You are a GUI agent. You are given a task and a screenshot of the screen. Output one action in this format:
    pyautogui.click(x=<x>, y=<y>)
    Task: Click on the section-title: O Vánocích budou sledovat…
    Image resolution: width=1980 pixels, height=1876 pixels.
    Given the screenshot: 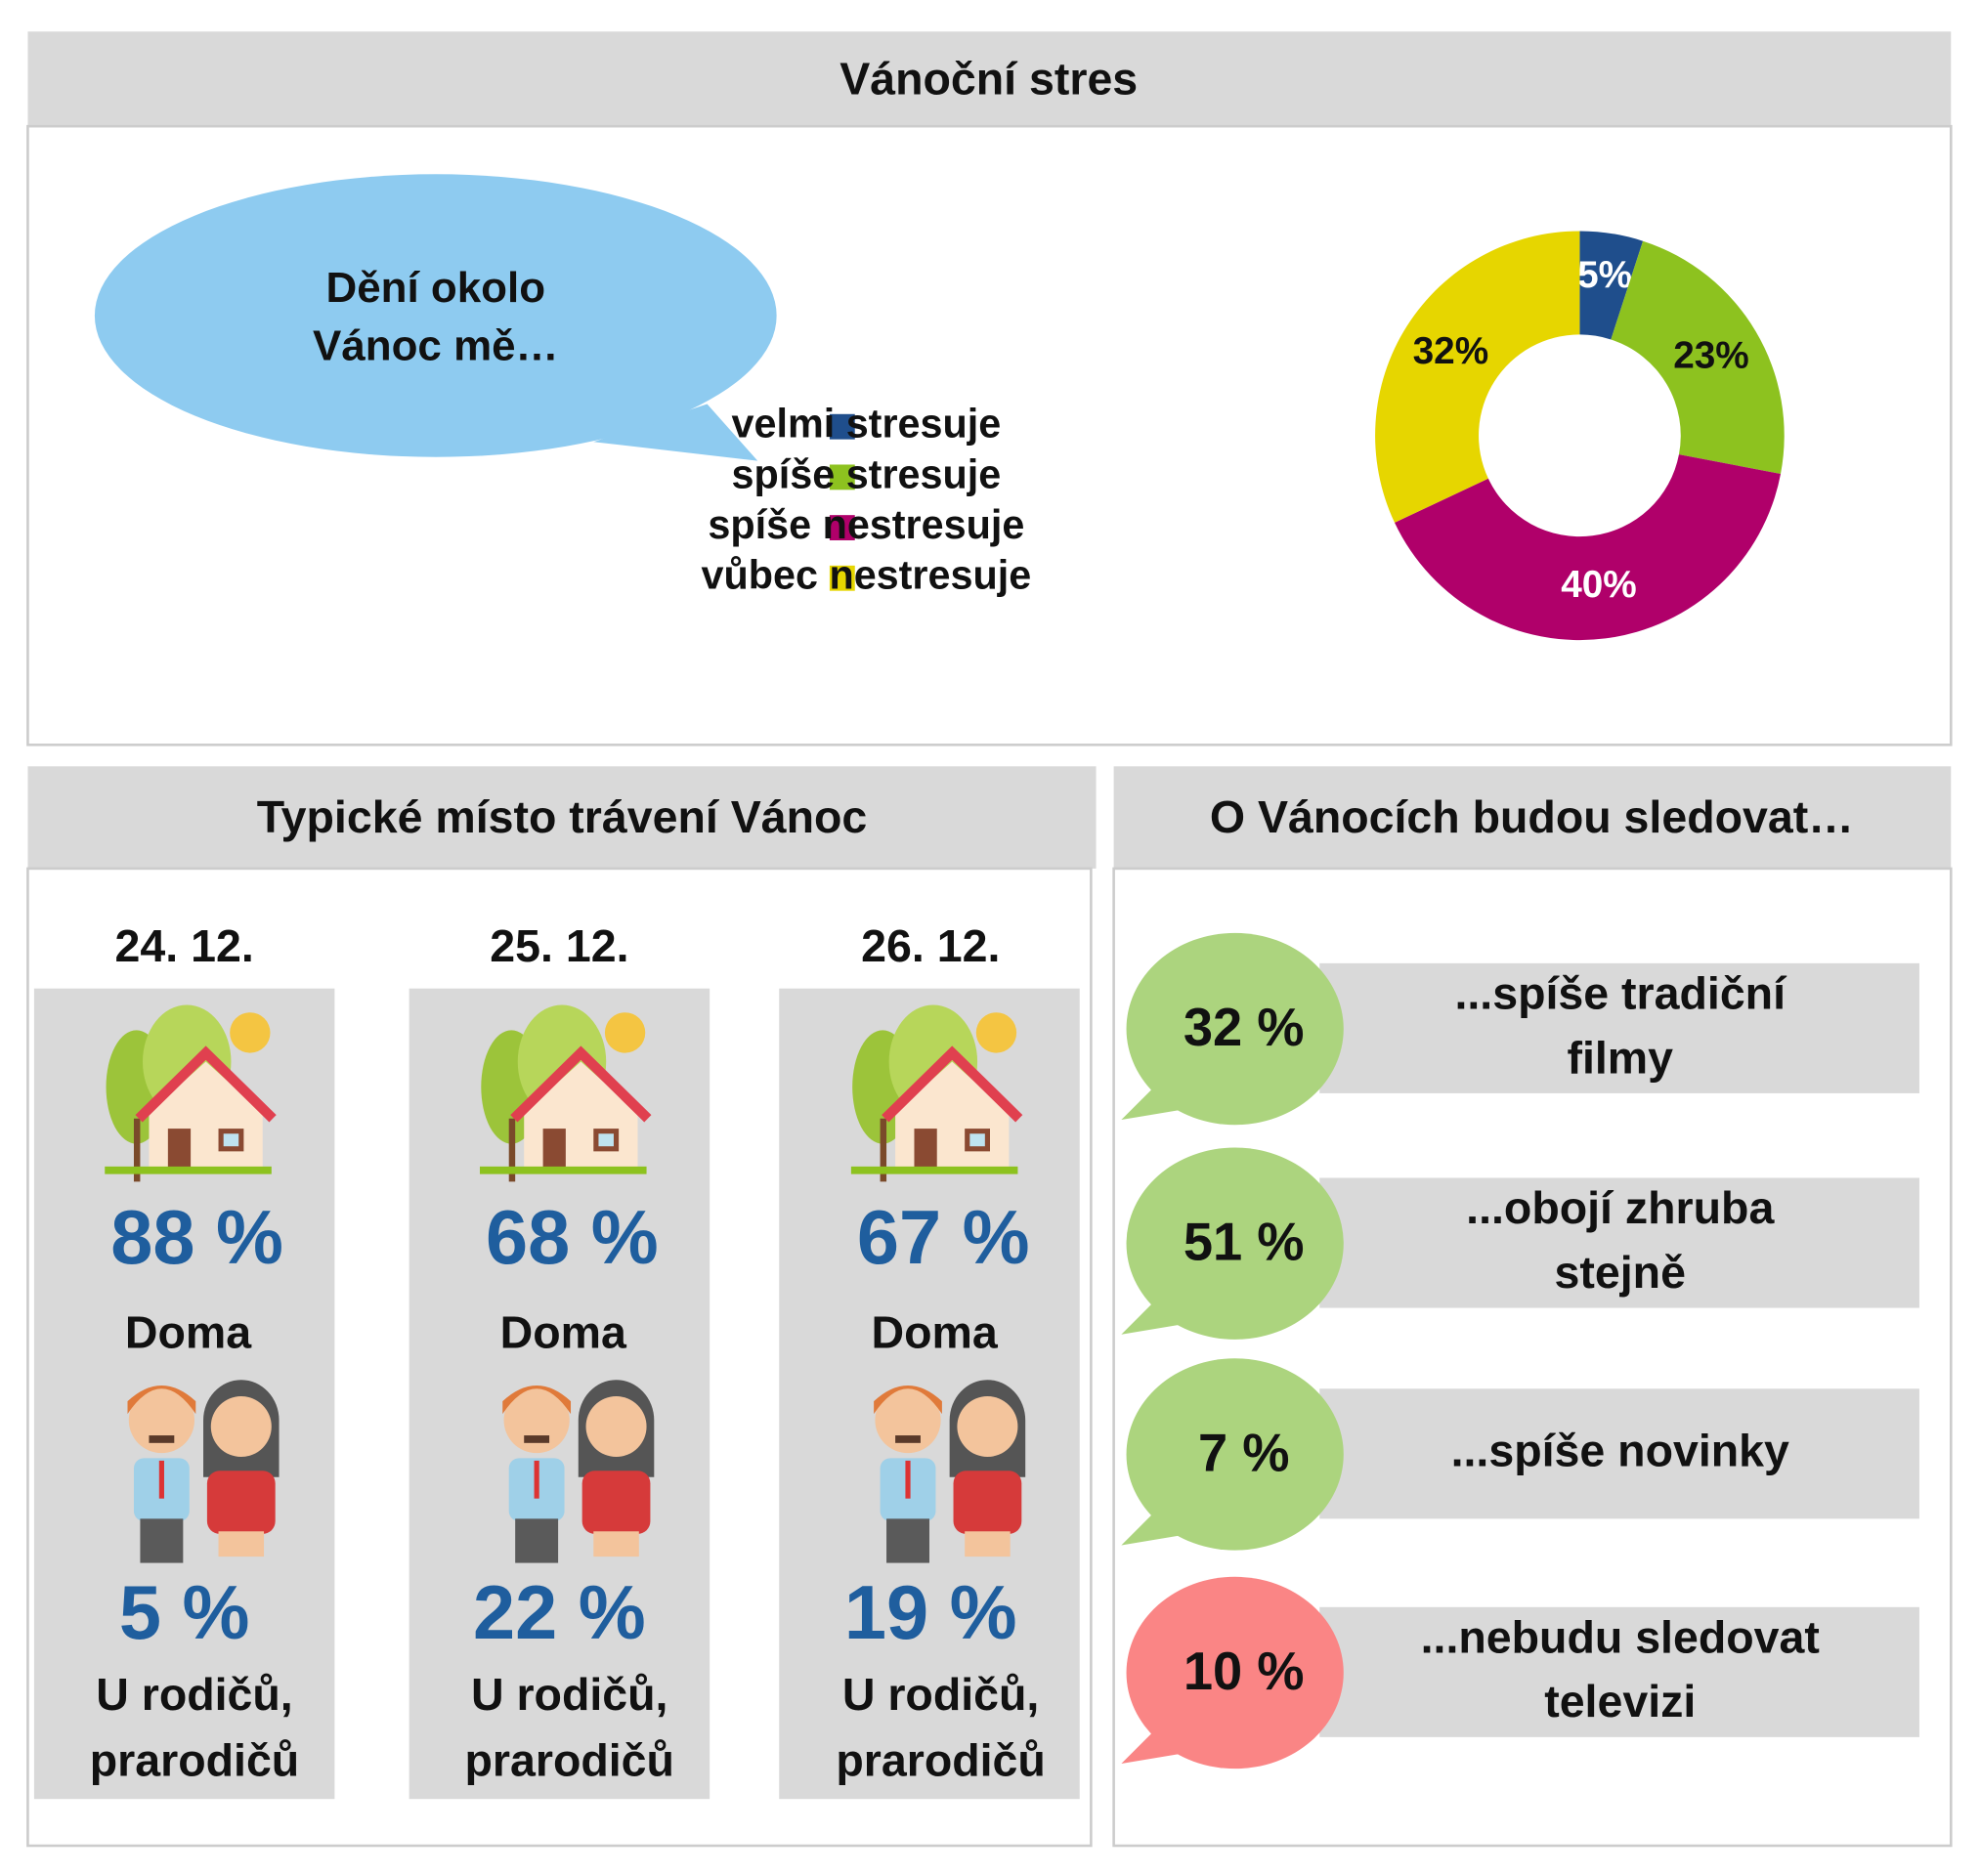 What is the action you would take?
    pyautogui.click(x=1532, y=816)
    